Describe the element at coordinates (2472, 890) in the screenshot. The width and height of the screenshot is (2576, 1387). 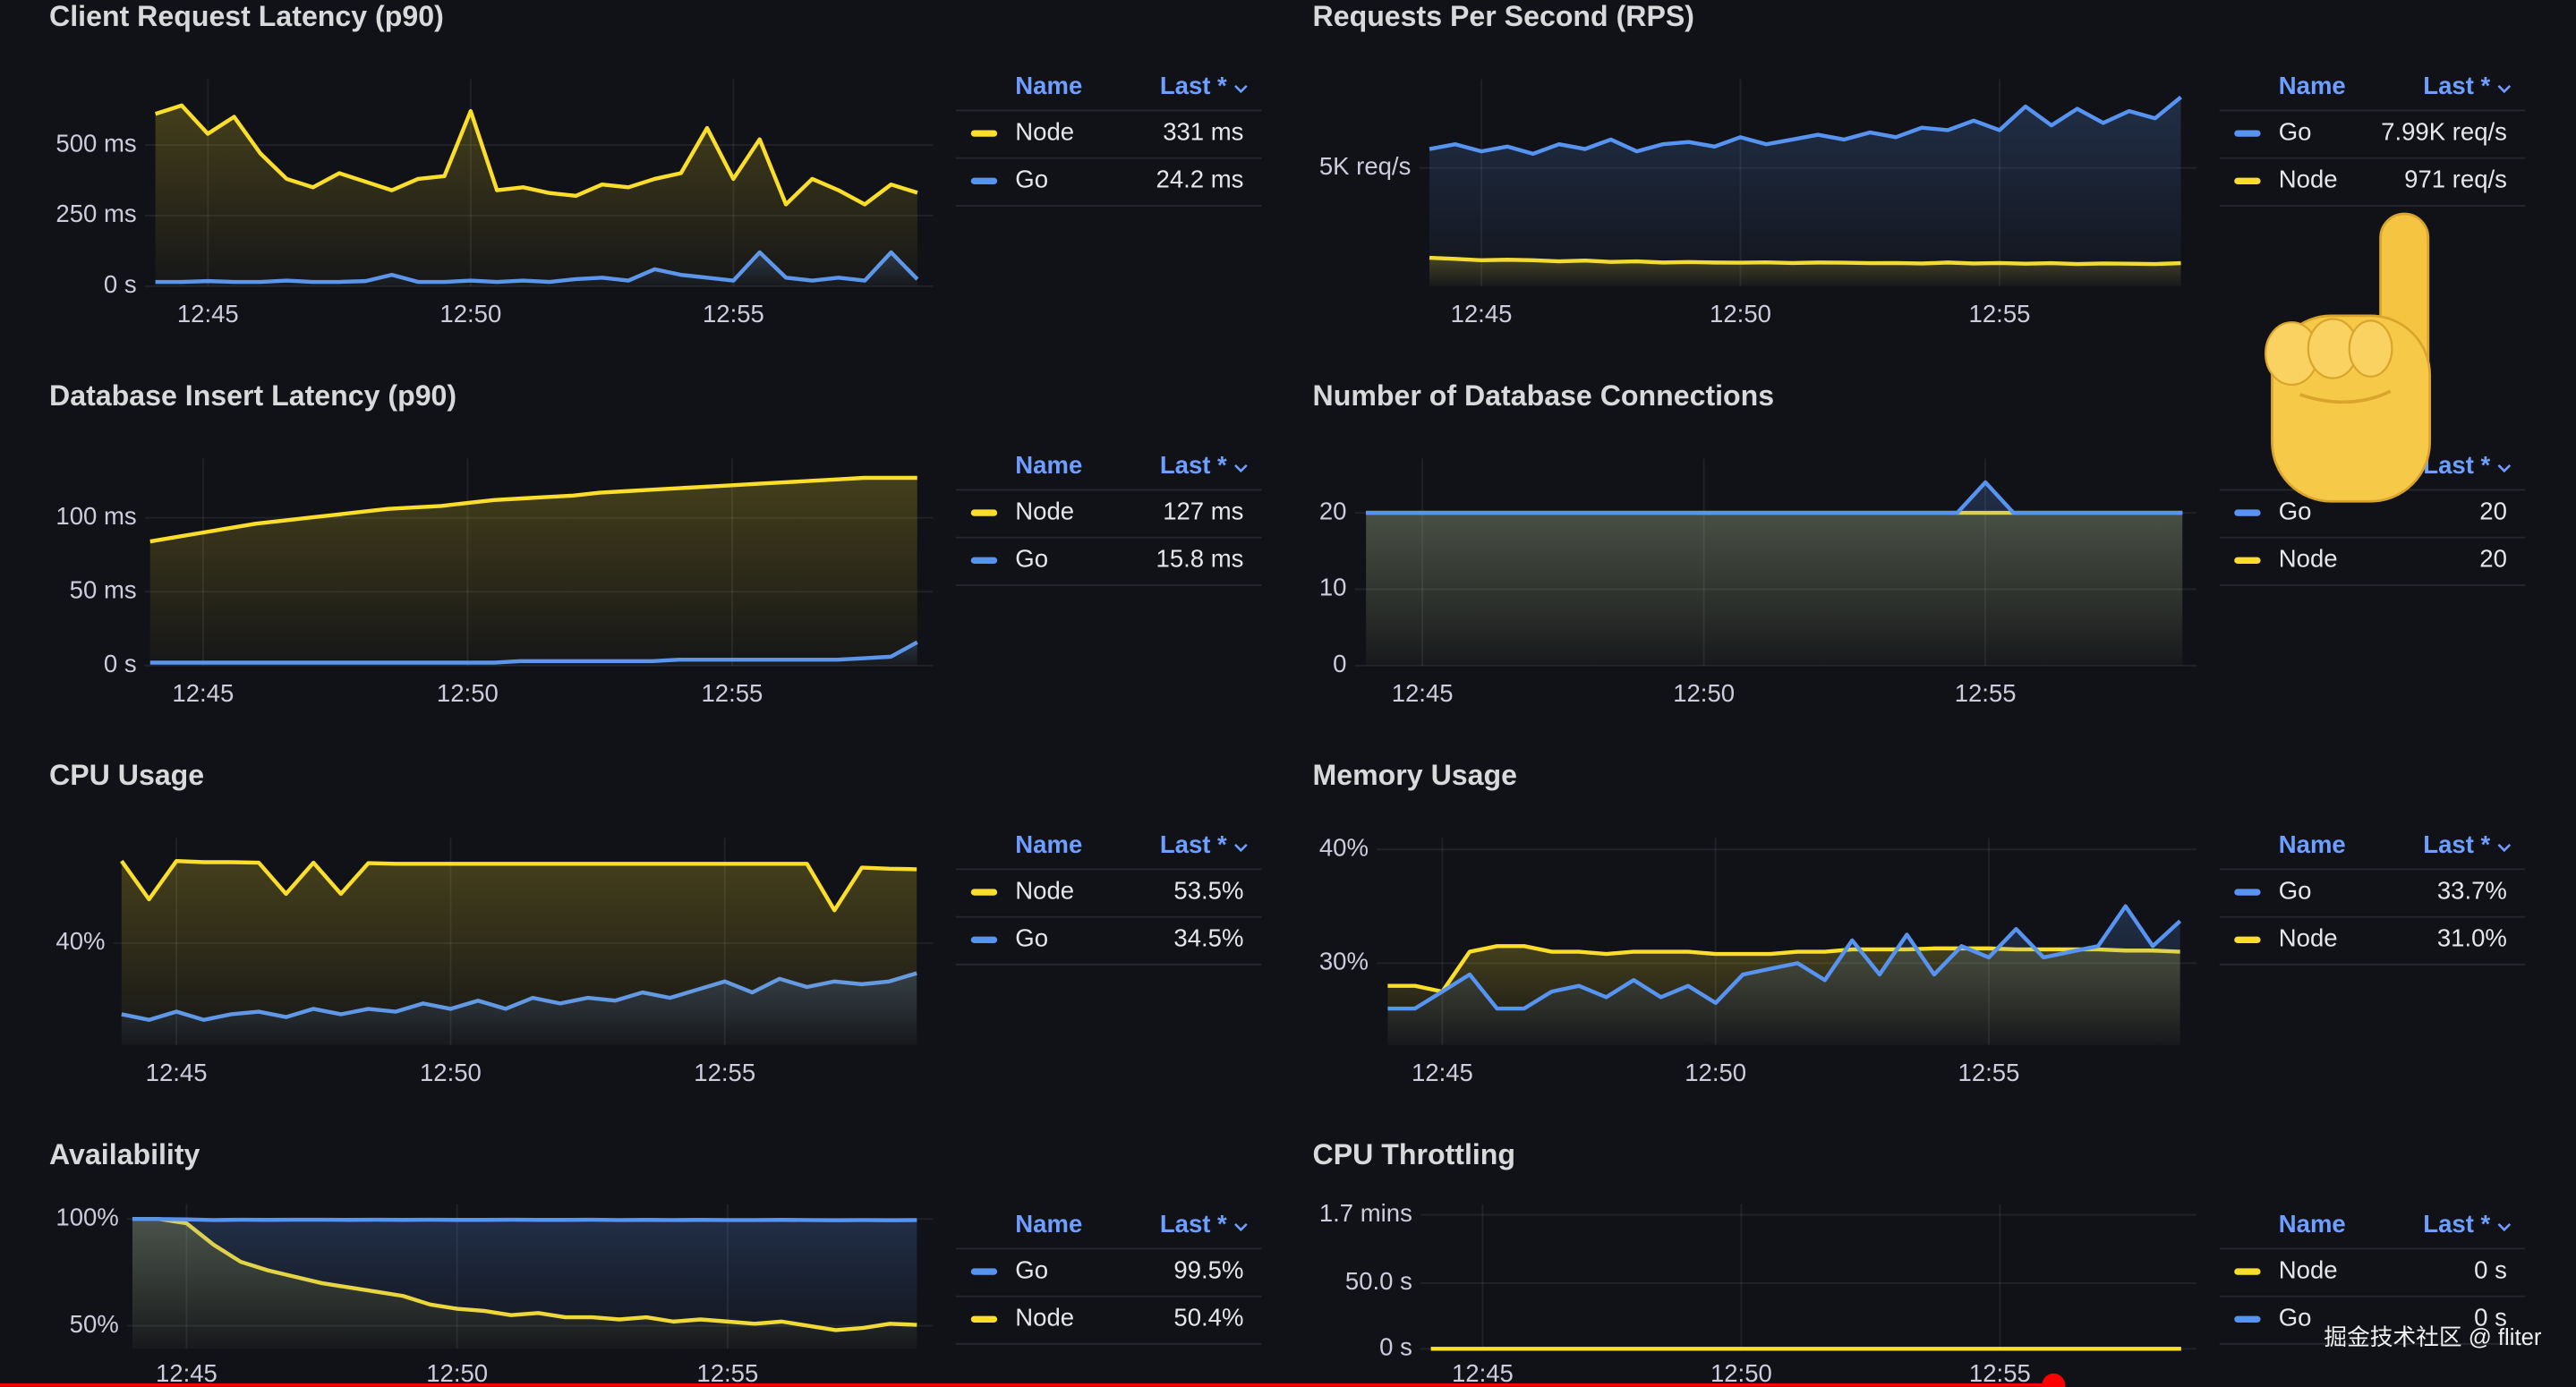
I see `legend-value: 33.7%` at that location.